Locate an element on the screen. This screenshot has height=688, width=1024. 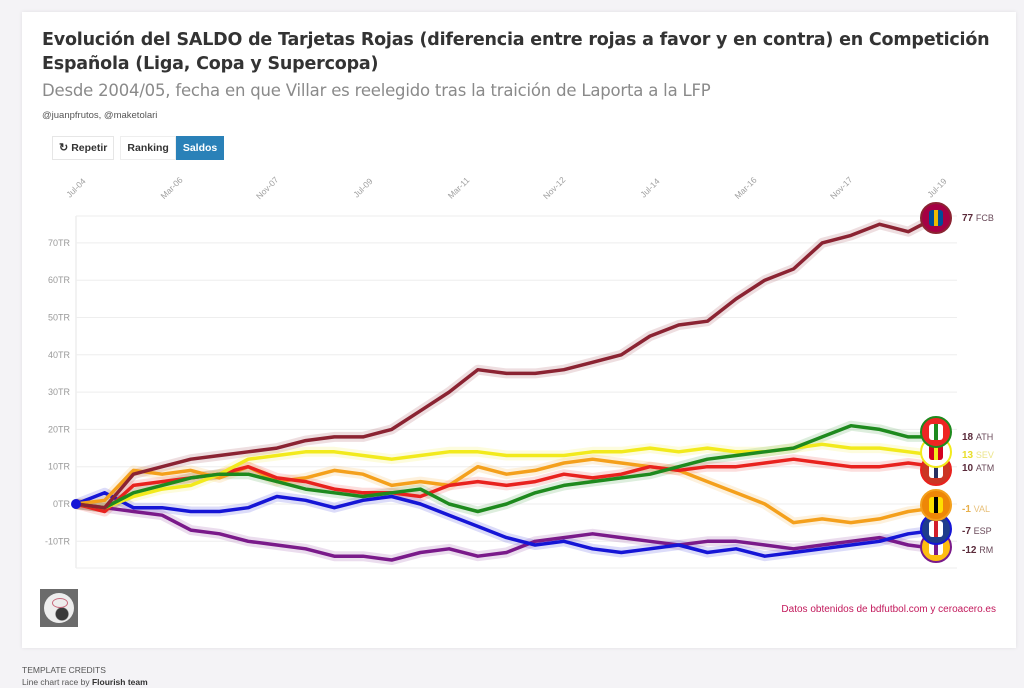
x-tick-label: Mar-11 is located at coordinates (459, 188).